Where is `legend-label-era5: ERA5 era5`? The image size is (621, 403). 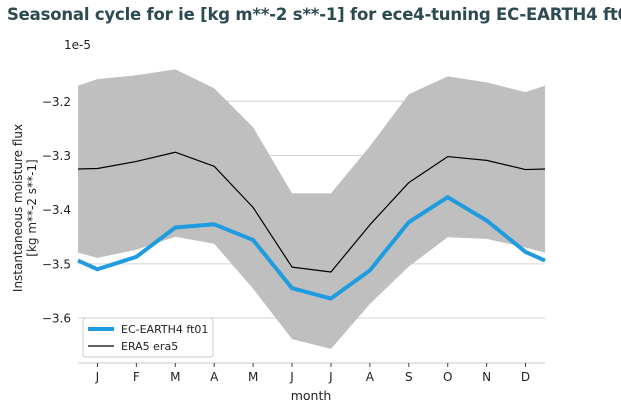 legend-label-era5: ERA5 era5 is located at coordinates (149, 346).